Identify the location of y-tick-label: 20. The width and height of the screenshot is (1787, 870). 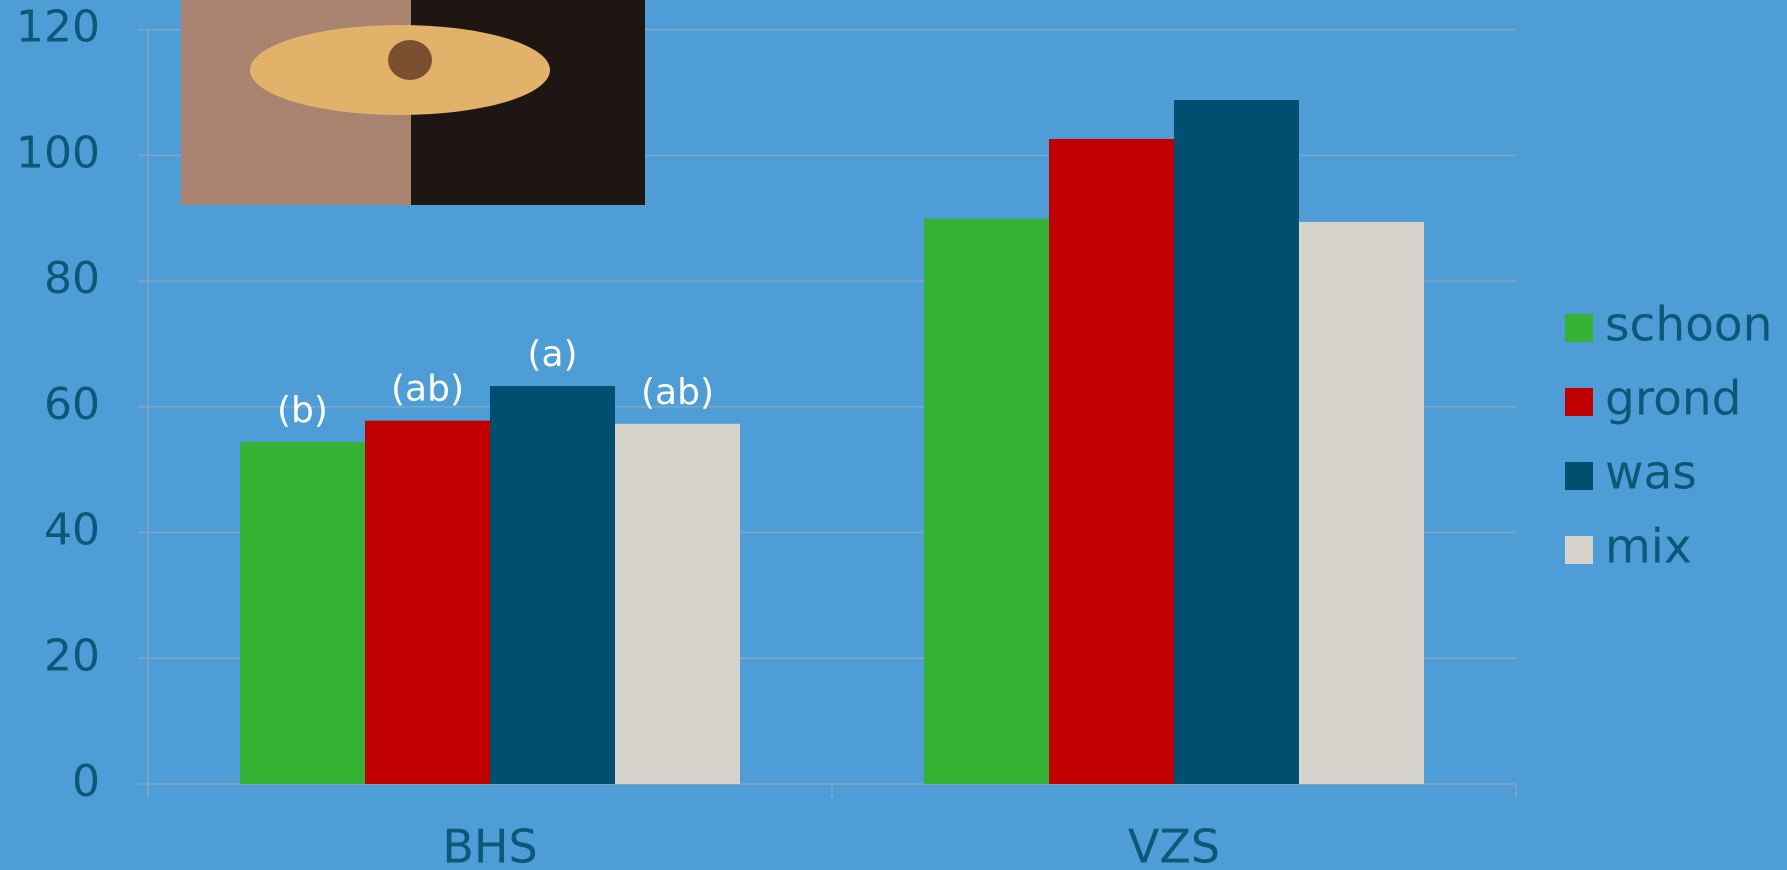
(72, 655).